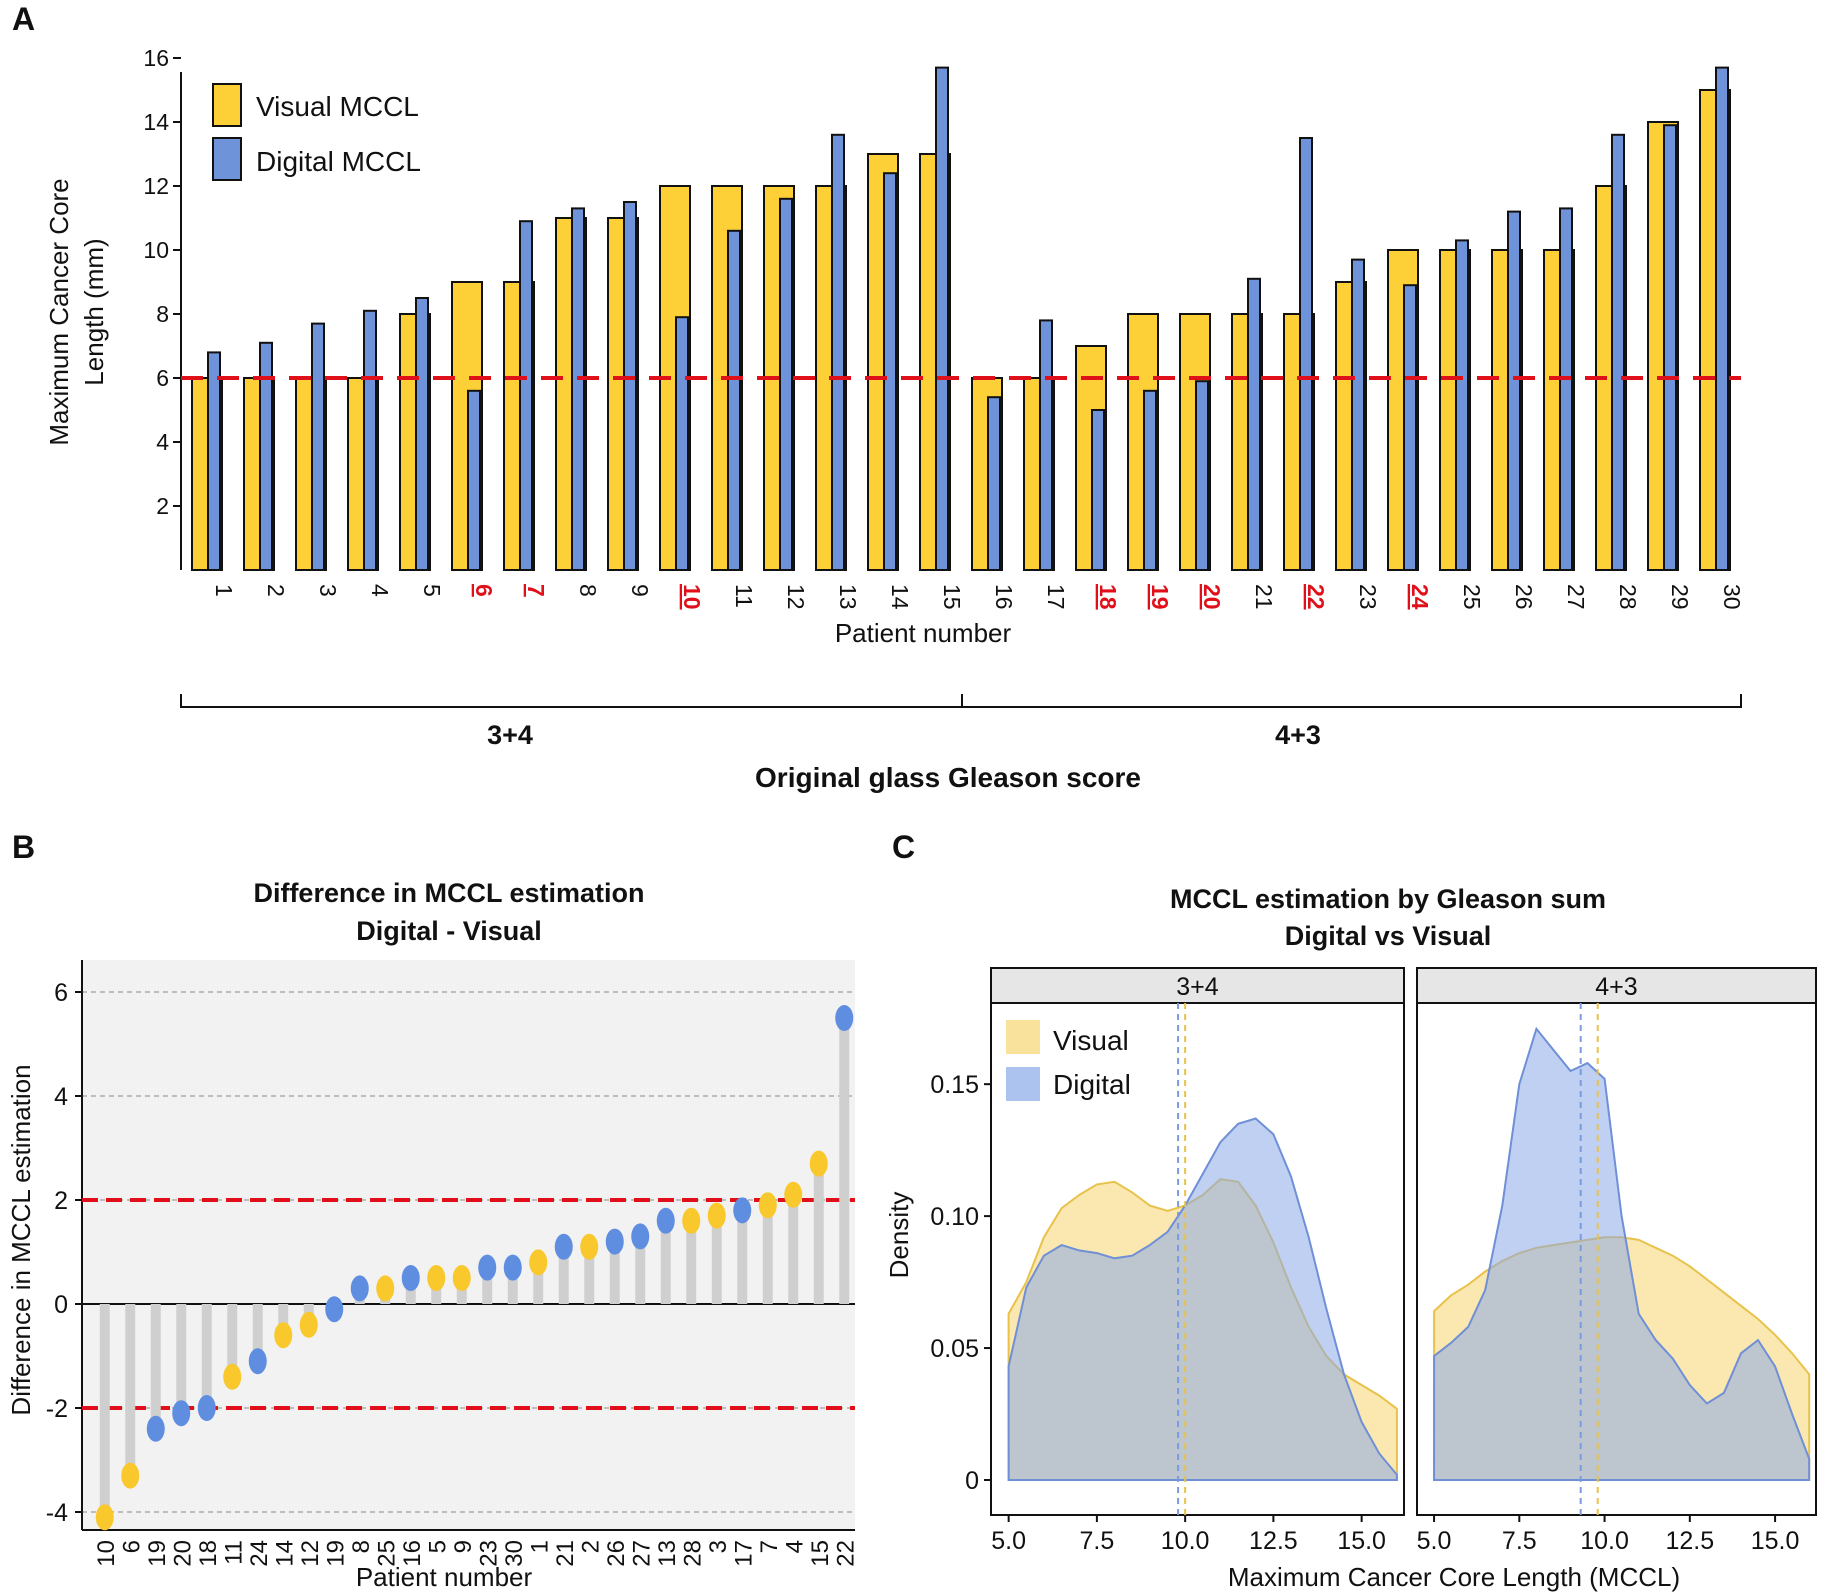  I want to click on x-tick-patient-2: 2, so click(590, 1546).